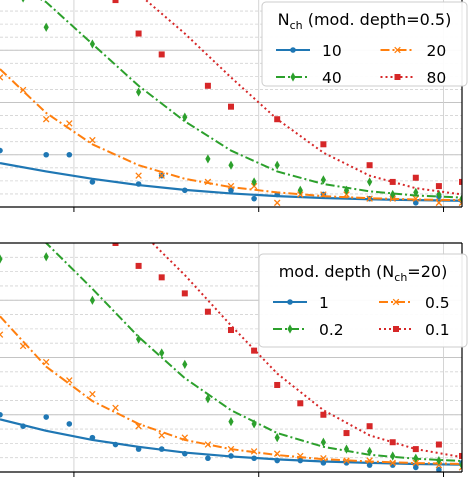 The image size is (474, 485). Describe the element at coordinates (332, 78) in the screenshot. I see `legend-label: 40` at that location.